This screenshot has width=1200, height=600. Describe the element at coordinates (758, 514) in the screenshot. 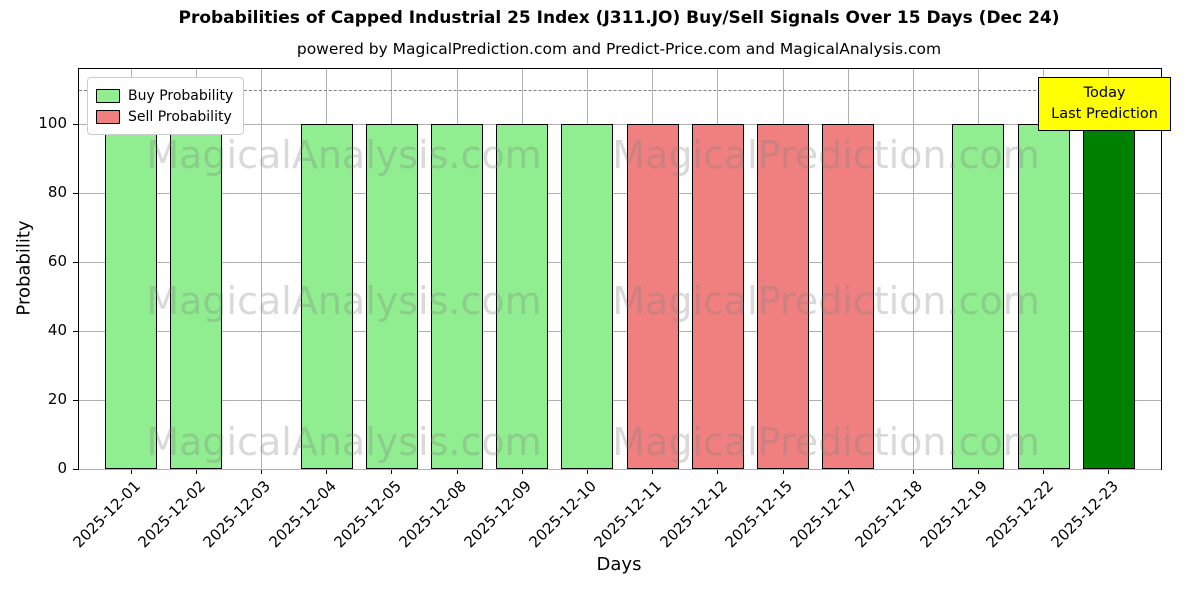

I see `x-tick-label-text: 2025-12-15` at that location.